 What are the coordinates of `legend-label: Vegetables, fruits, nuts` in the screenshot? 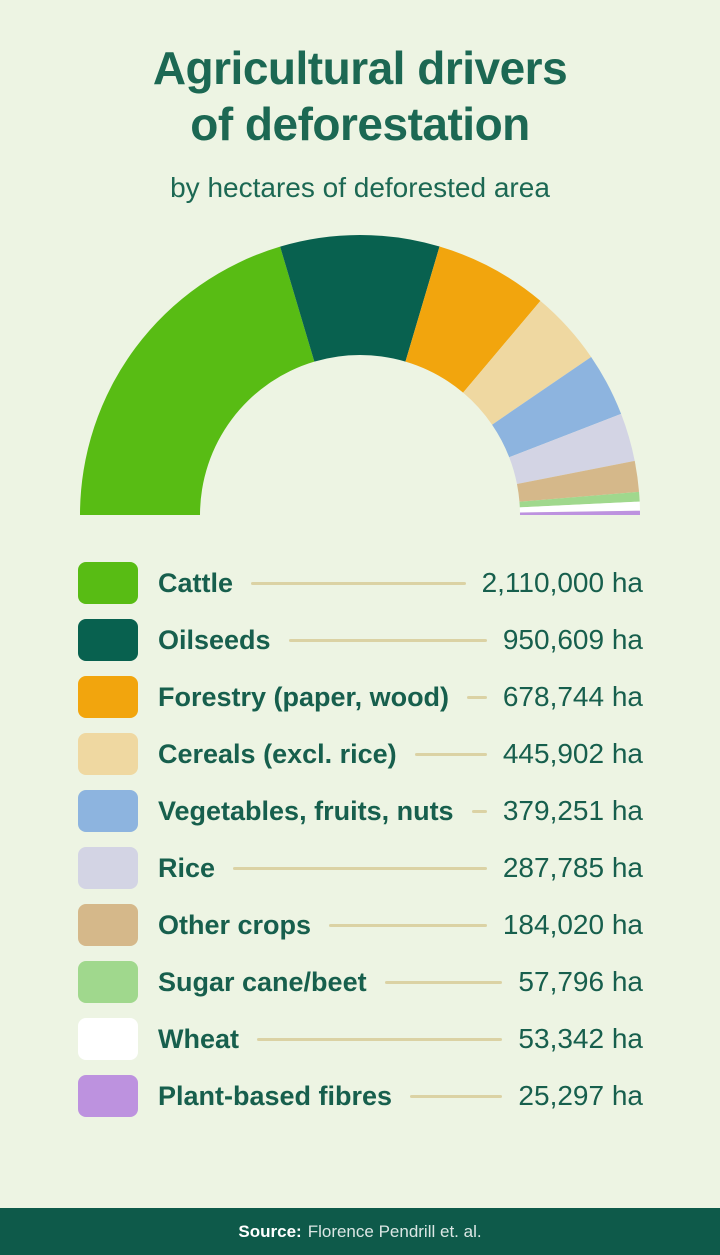 It's located at (306, 810).